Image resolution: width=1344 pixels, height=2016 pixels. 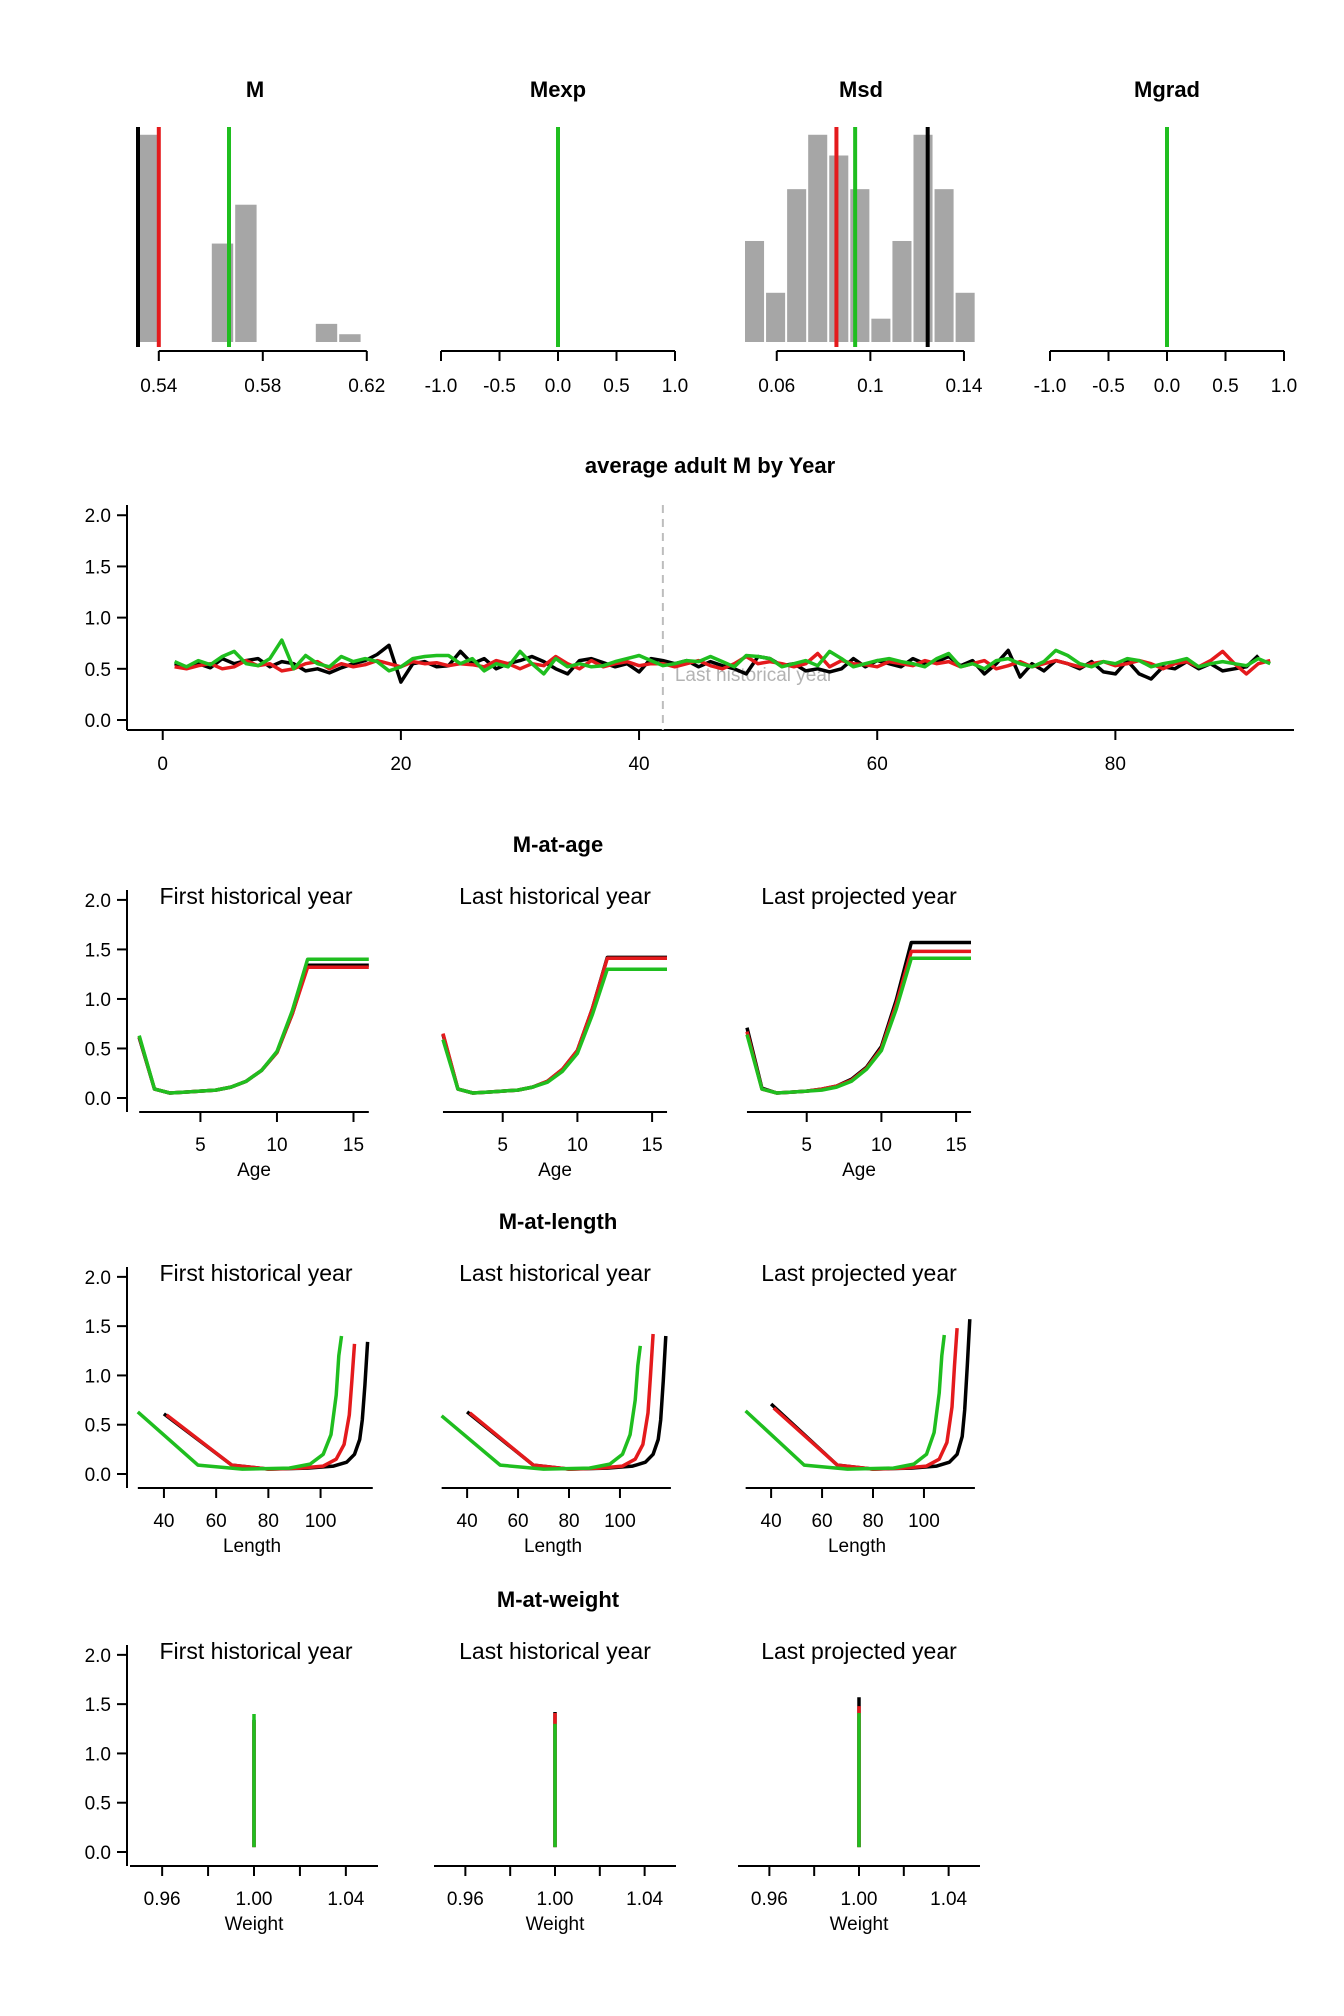 What do you see at coordinates (162, 764) in the screenshot?
I see `x-tick-label: 0` at bounding box center [162, 764].